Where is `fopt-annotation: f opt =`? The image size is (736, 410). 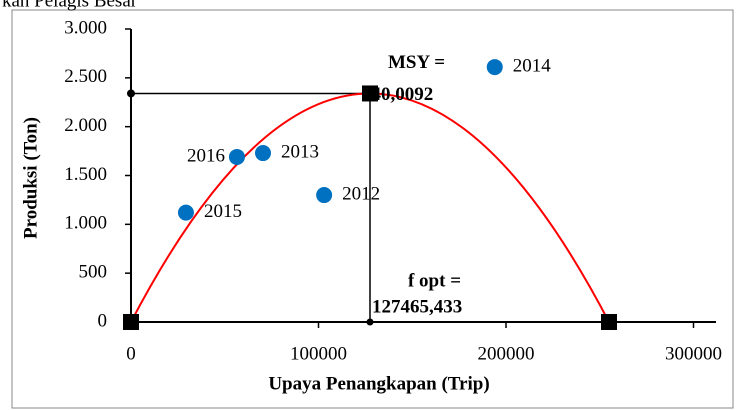
fopt-annotation: f opt = is located at coordinates (434, 280).